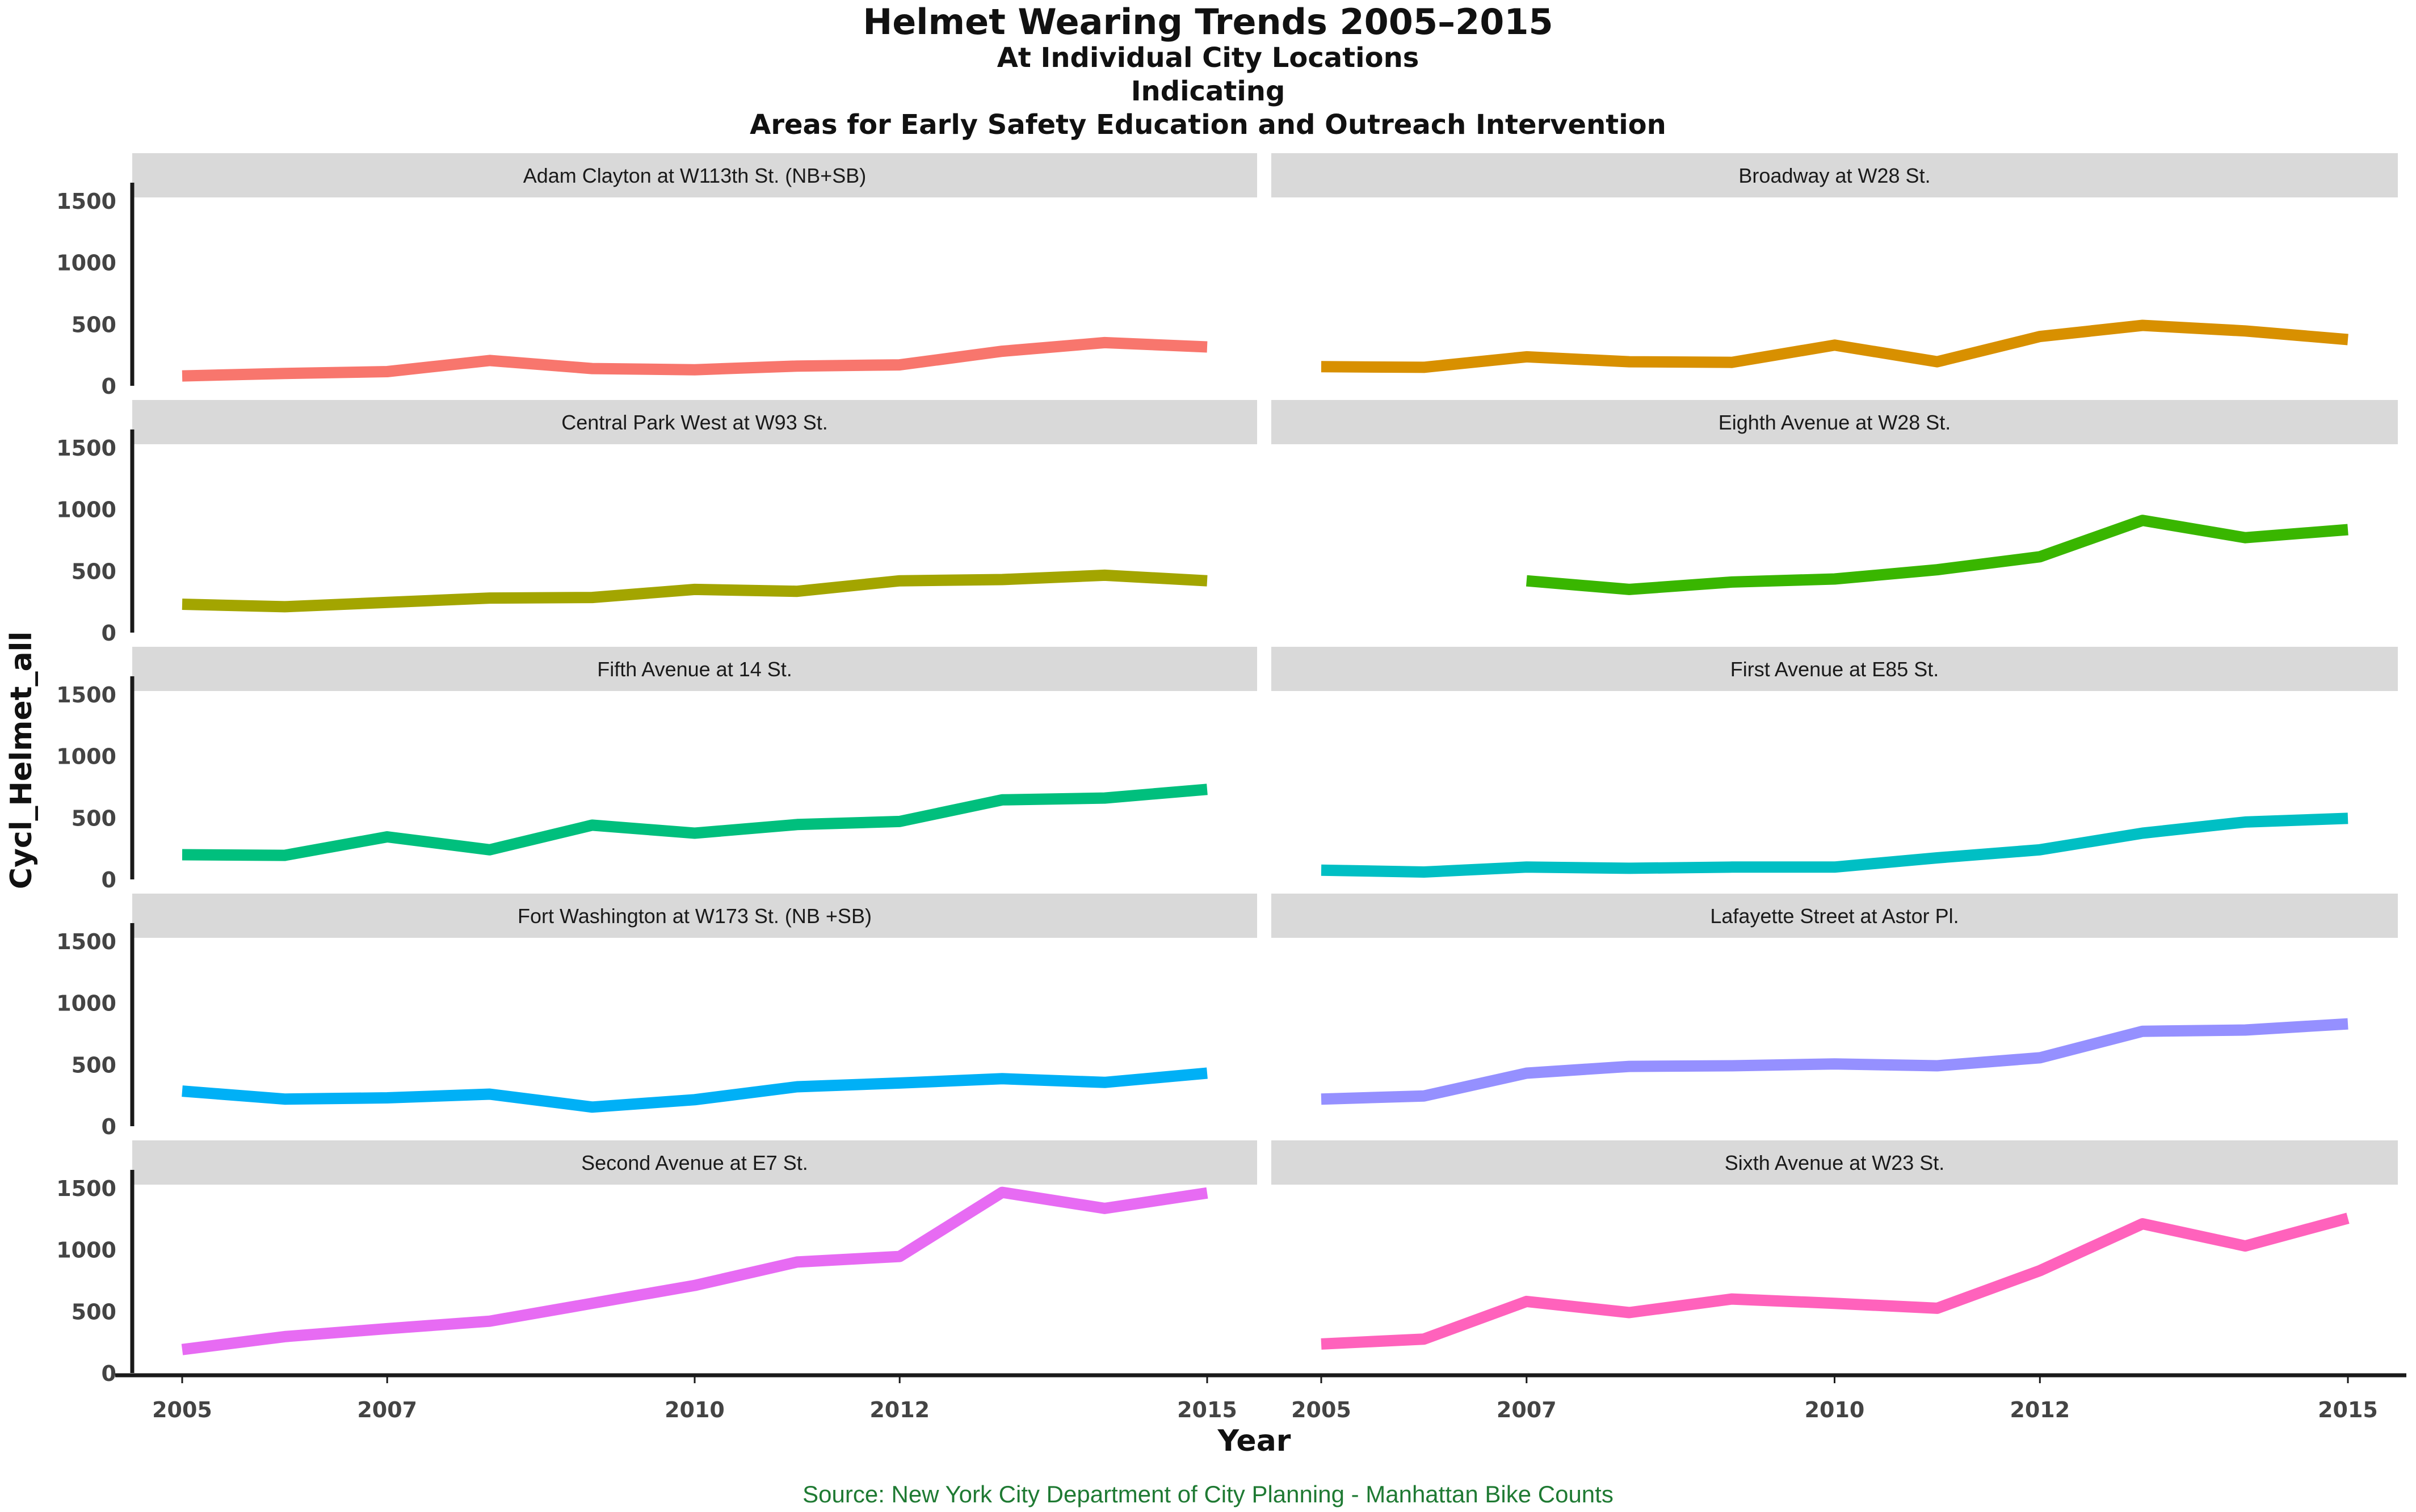 The height and width of the screenshot is (1512, 2416). What do you see at coordinates (86, 695) in the screenshot?
I see `y-tick-label-row-3-1500: 1500` at bounding box center [86, 695].